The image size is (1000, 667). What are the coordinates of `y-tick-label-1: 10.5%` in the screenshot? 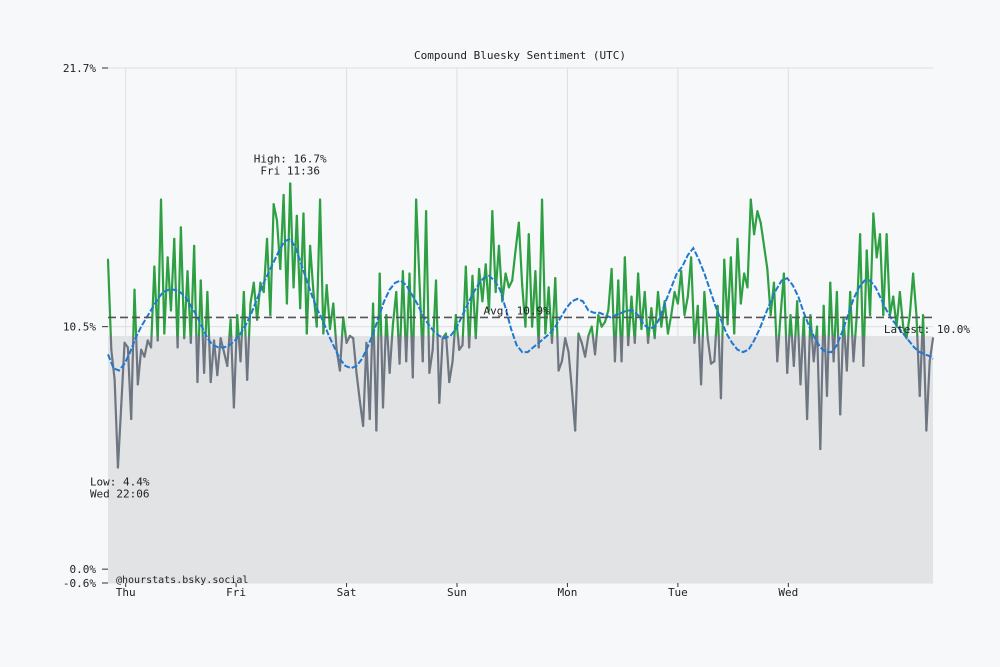 It's located at (79, 327).